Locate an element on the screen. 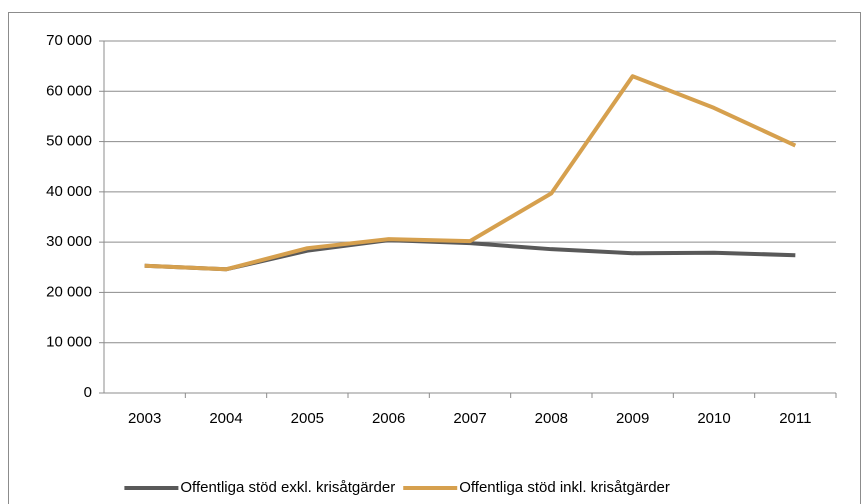 This screenshot has height=504, width=862. y-tick-label: 40 000 is located at coordinates (69, 191).